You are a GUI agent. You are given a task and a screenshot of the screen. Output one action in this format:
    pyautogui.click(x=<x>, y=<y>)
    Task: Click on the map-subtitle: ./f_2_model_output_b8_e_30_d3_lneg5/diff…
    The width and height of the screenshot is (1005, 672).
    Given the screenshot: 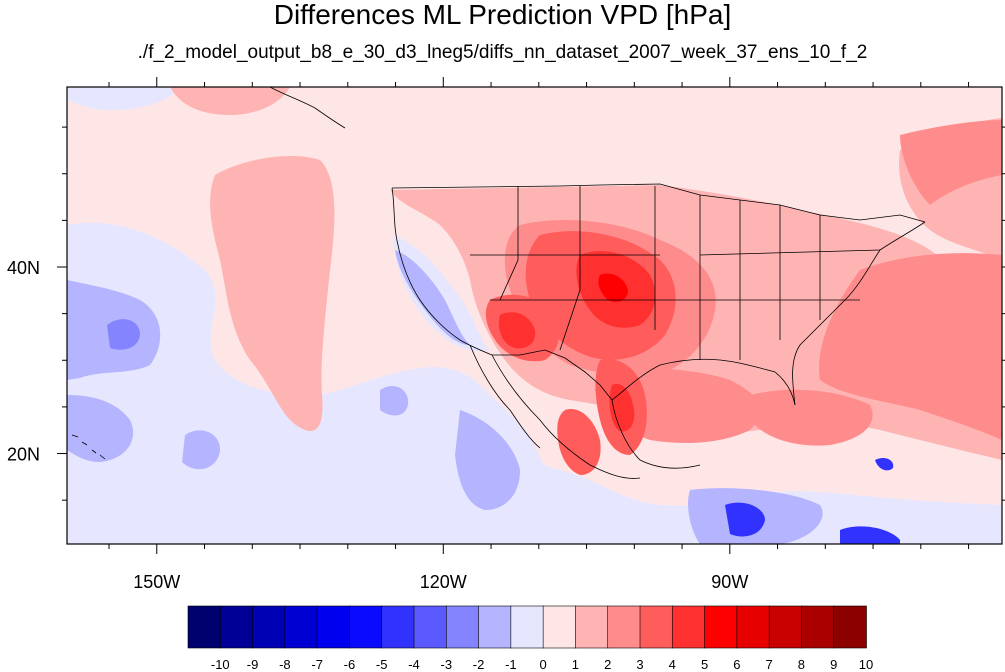 What is the action you would take?
    pyautogui.click(x=502, y=52)
    